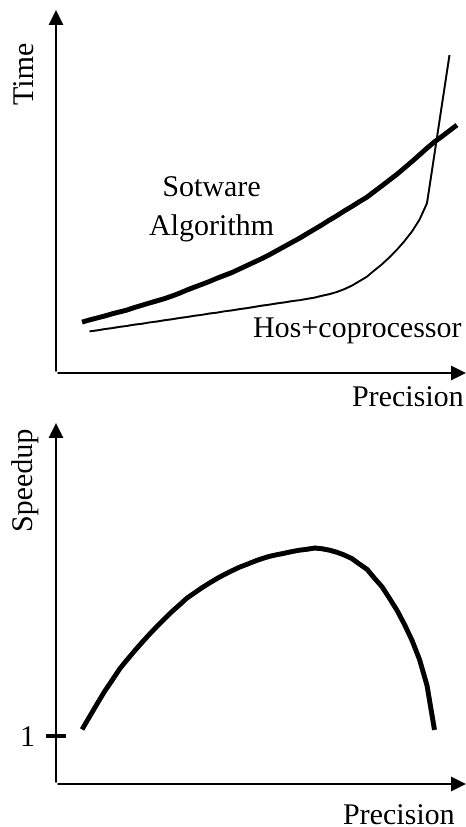  I want to click on text: 1, so click(27, 736).